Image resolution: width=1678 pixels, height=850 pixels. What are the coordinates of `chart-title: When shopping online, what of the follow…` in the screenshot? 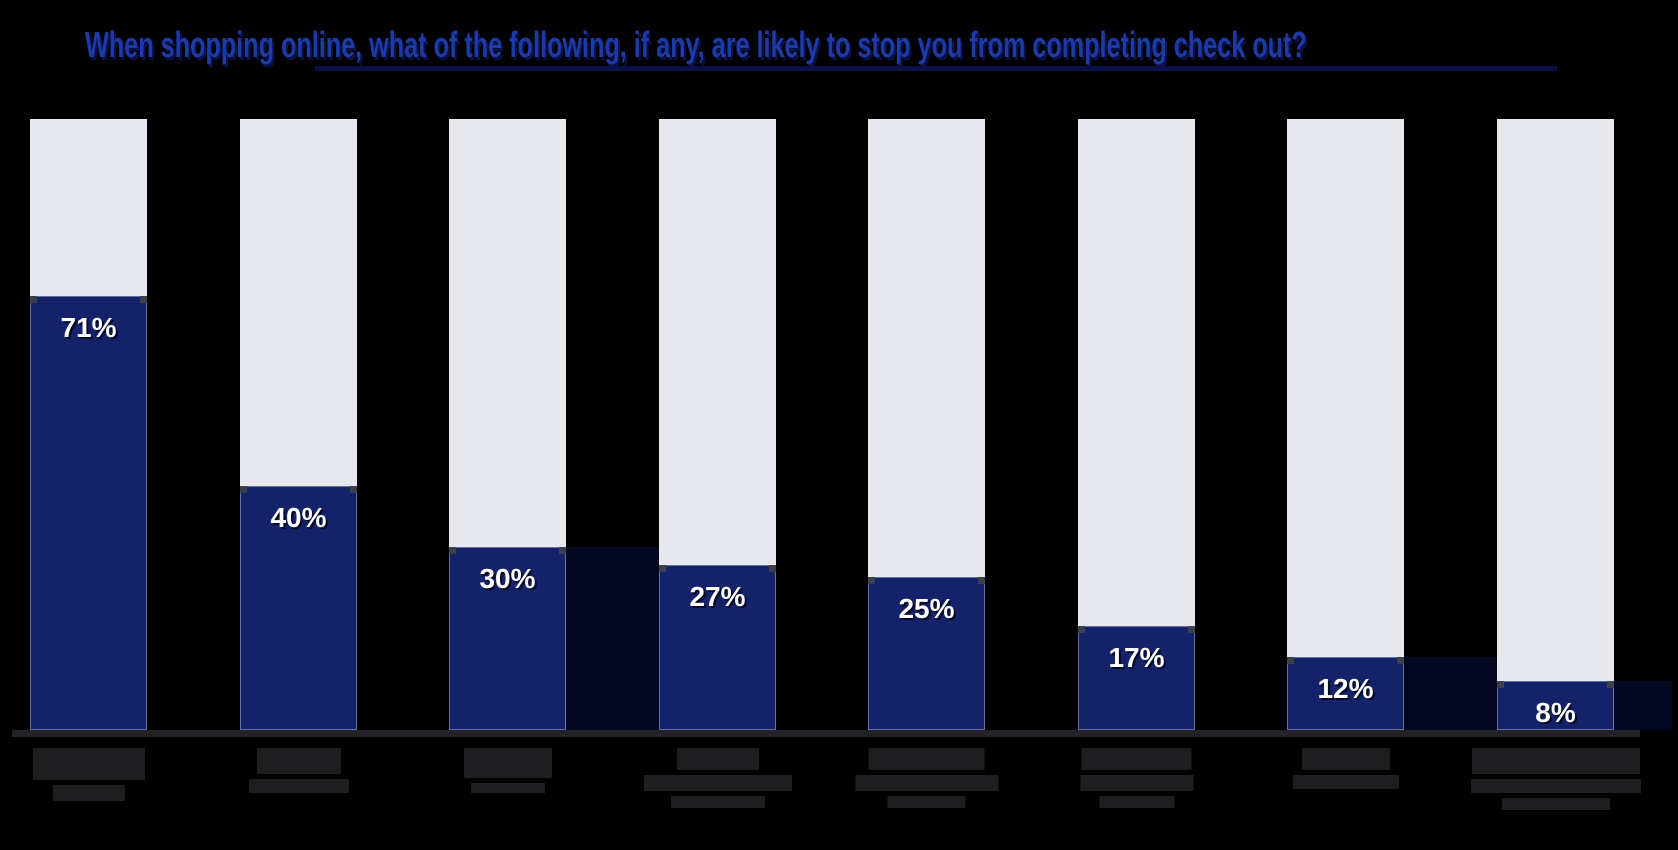 It's located at (696, 44).